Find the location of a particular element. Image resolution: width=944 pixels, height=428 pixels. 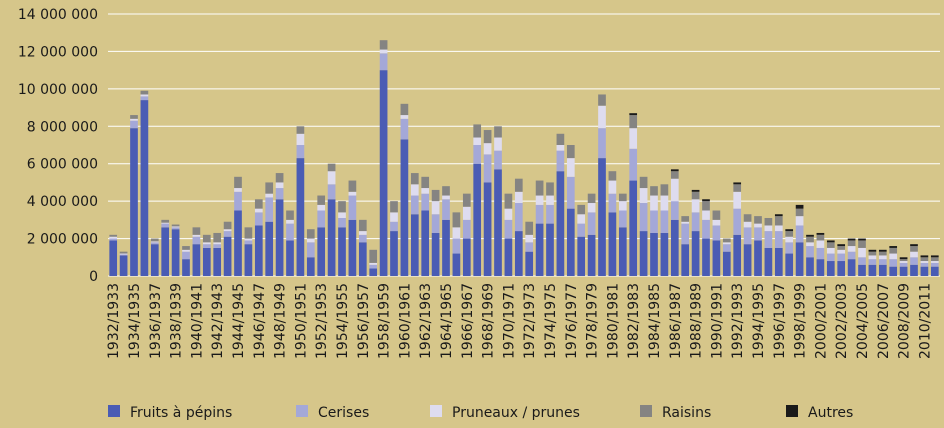

y-tick-label: 14 000 000 is located at coordinates (58, 15).